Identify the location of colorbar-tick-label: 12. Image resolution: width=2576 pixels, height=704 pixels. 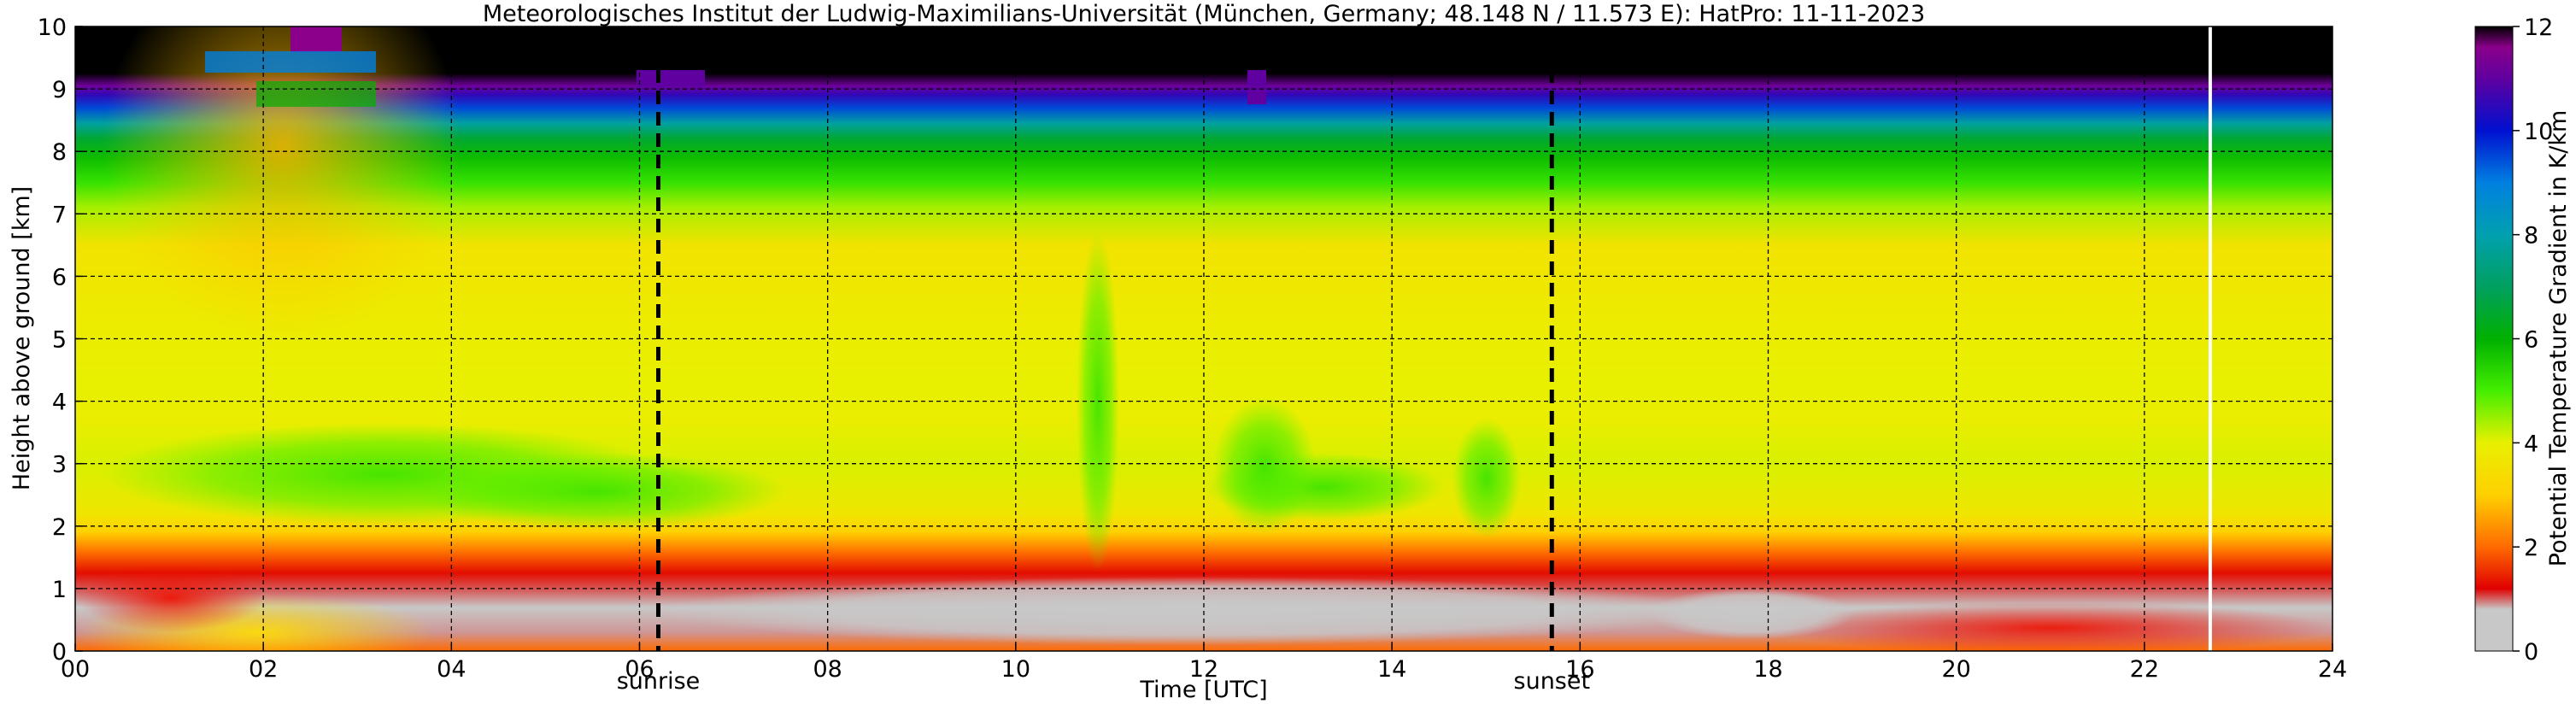
(2538, 28).